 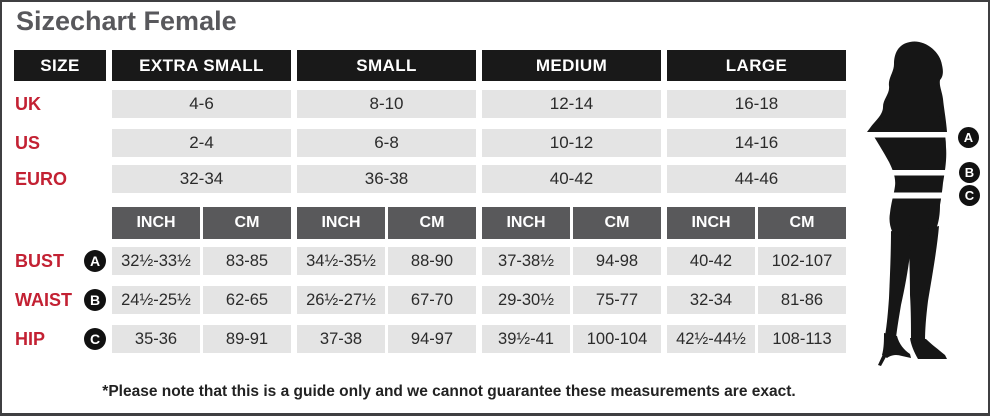 I want to click on table-header-row: SIZE EXTRA SMALL SMALL MEDIUM LARGE, so click(x=430, y=65).